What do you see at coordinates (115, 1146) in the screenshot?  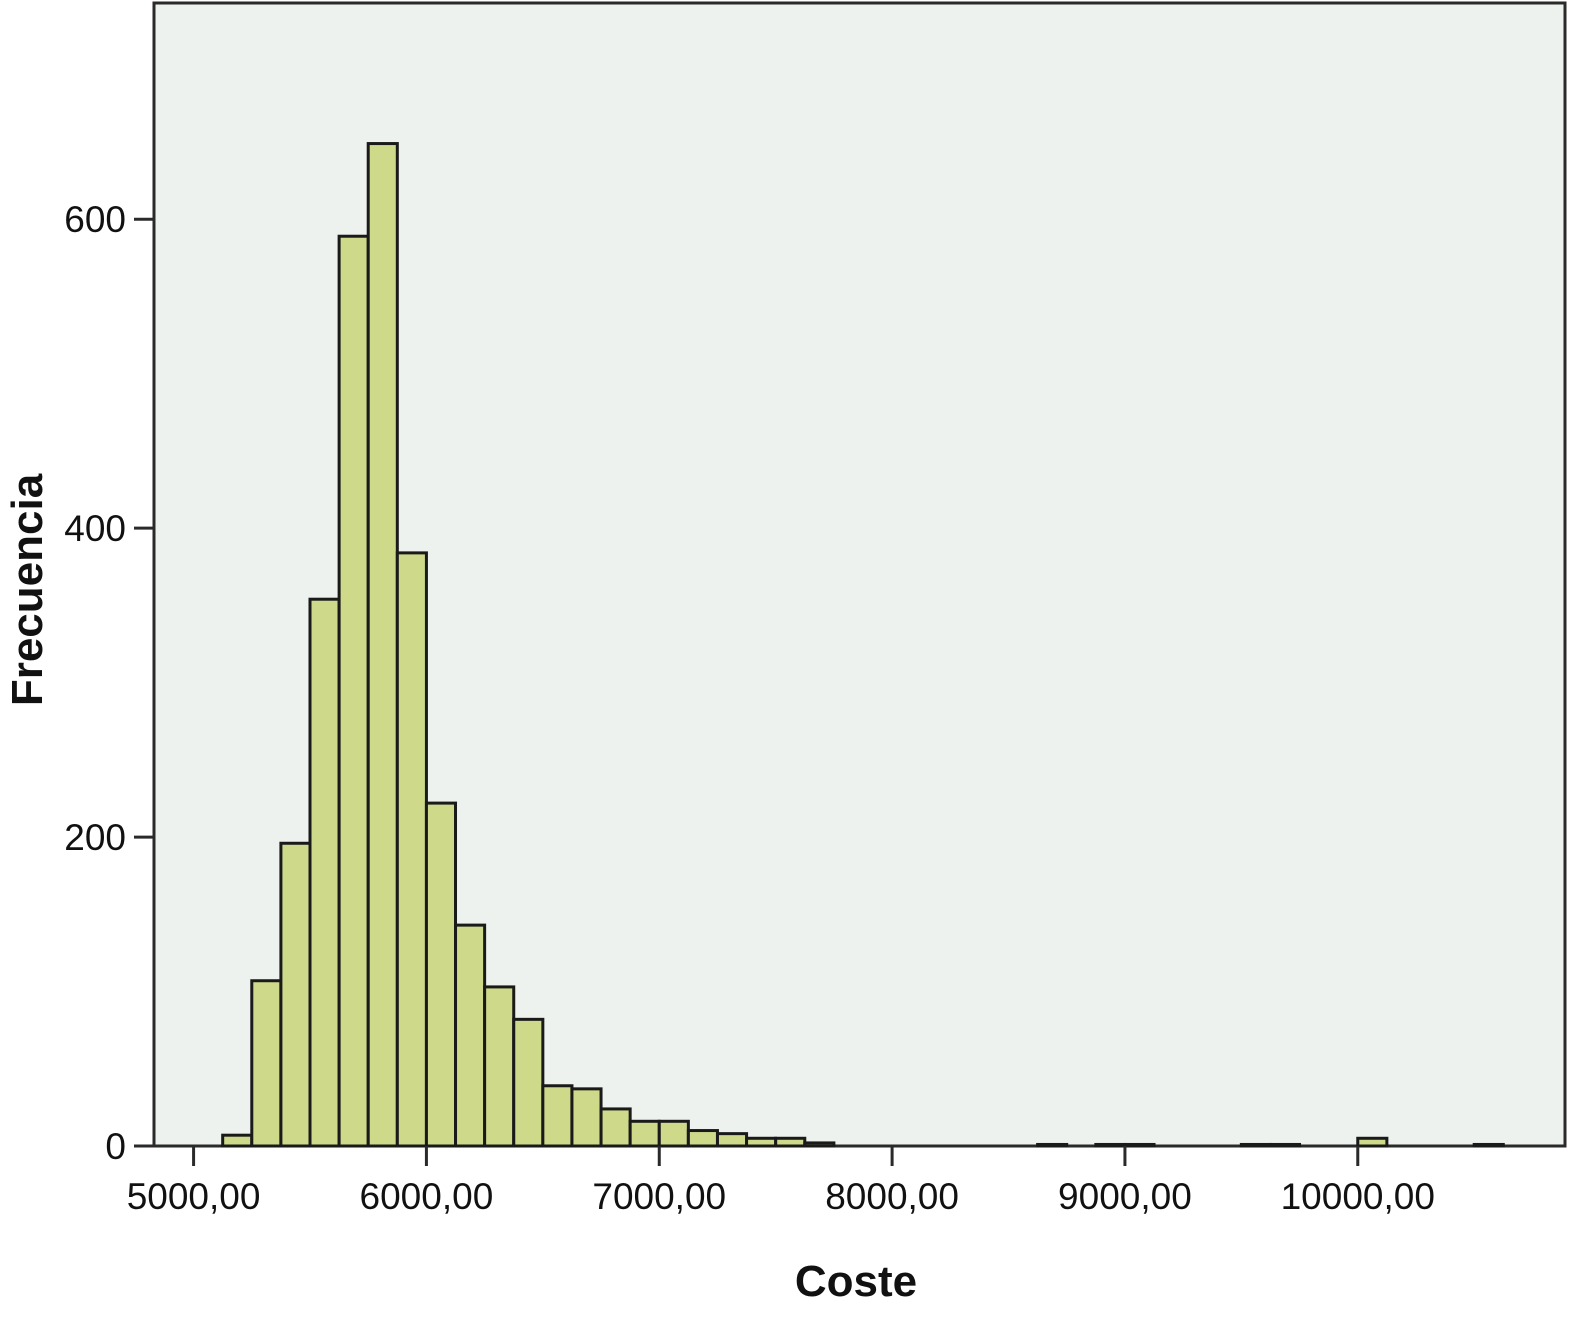 I see `y-tick-label-0: 0` at bounding box center [115, 1146].